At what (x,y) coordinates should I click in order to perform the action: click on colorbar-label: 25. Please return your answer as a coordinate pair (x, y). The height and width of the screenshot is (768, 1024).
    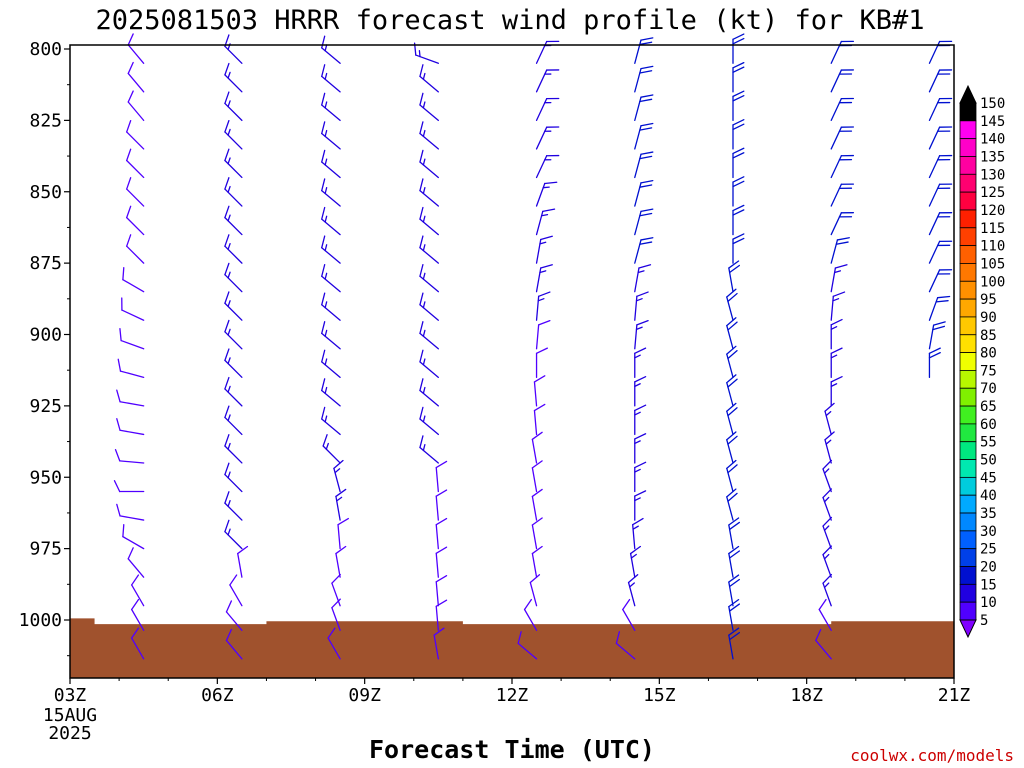
    Looking at the image, I should click on (988, 550).